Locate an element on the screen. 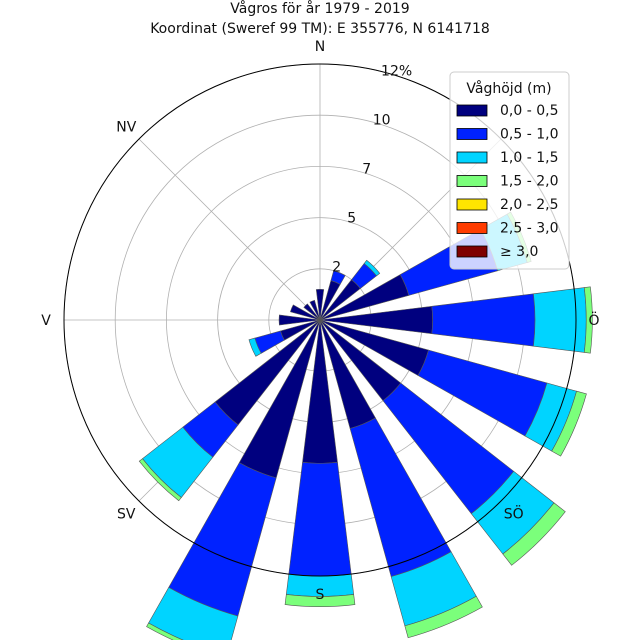  legend-box is located at coordinates (509, 170).